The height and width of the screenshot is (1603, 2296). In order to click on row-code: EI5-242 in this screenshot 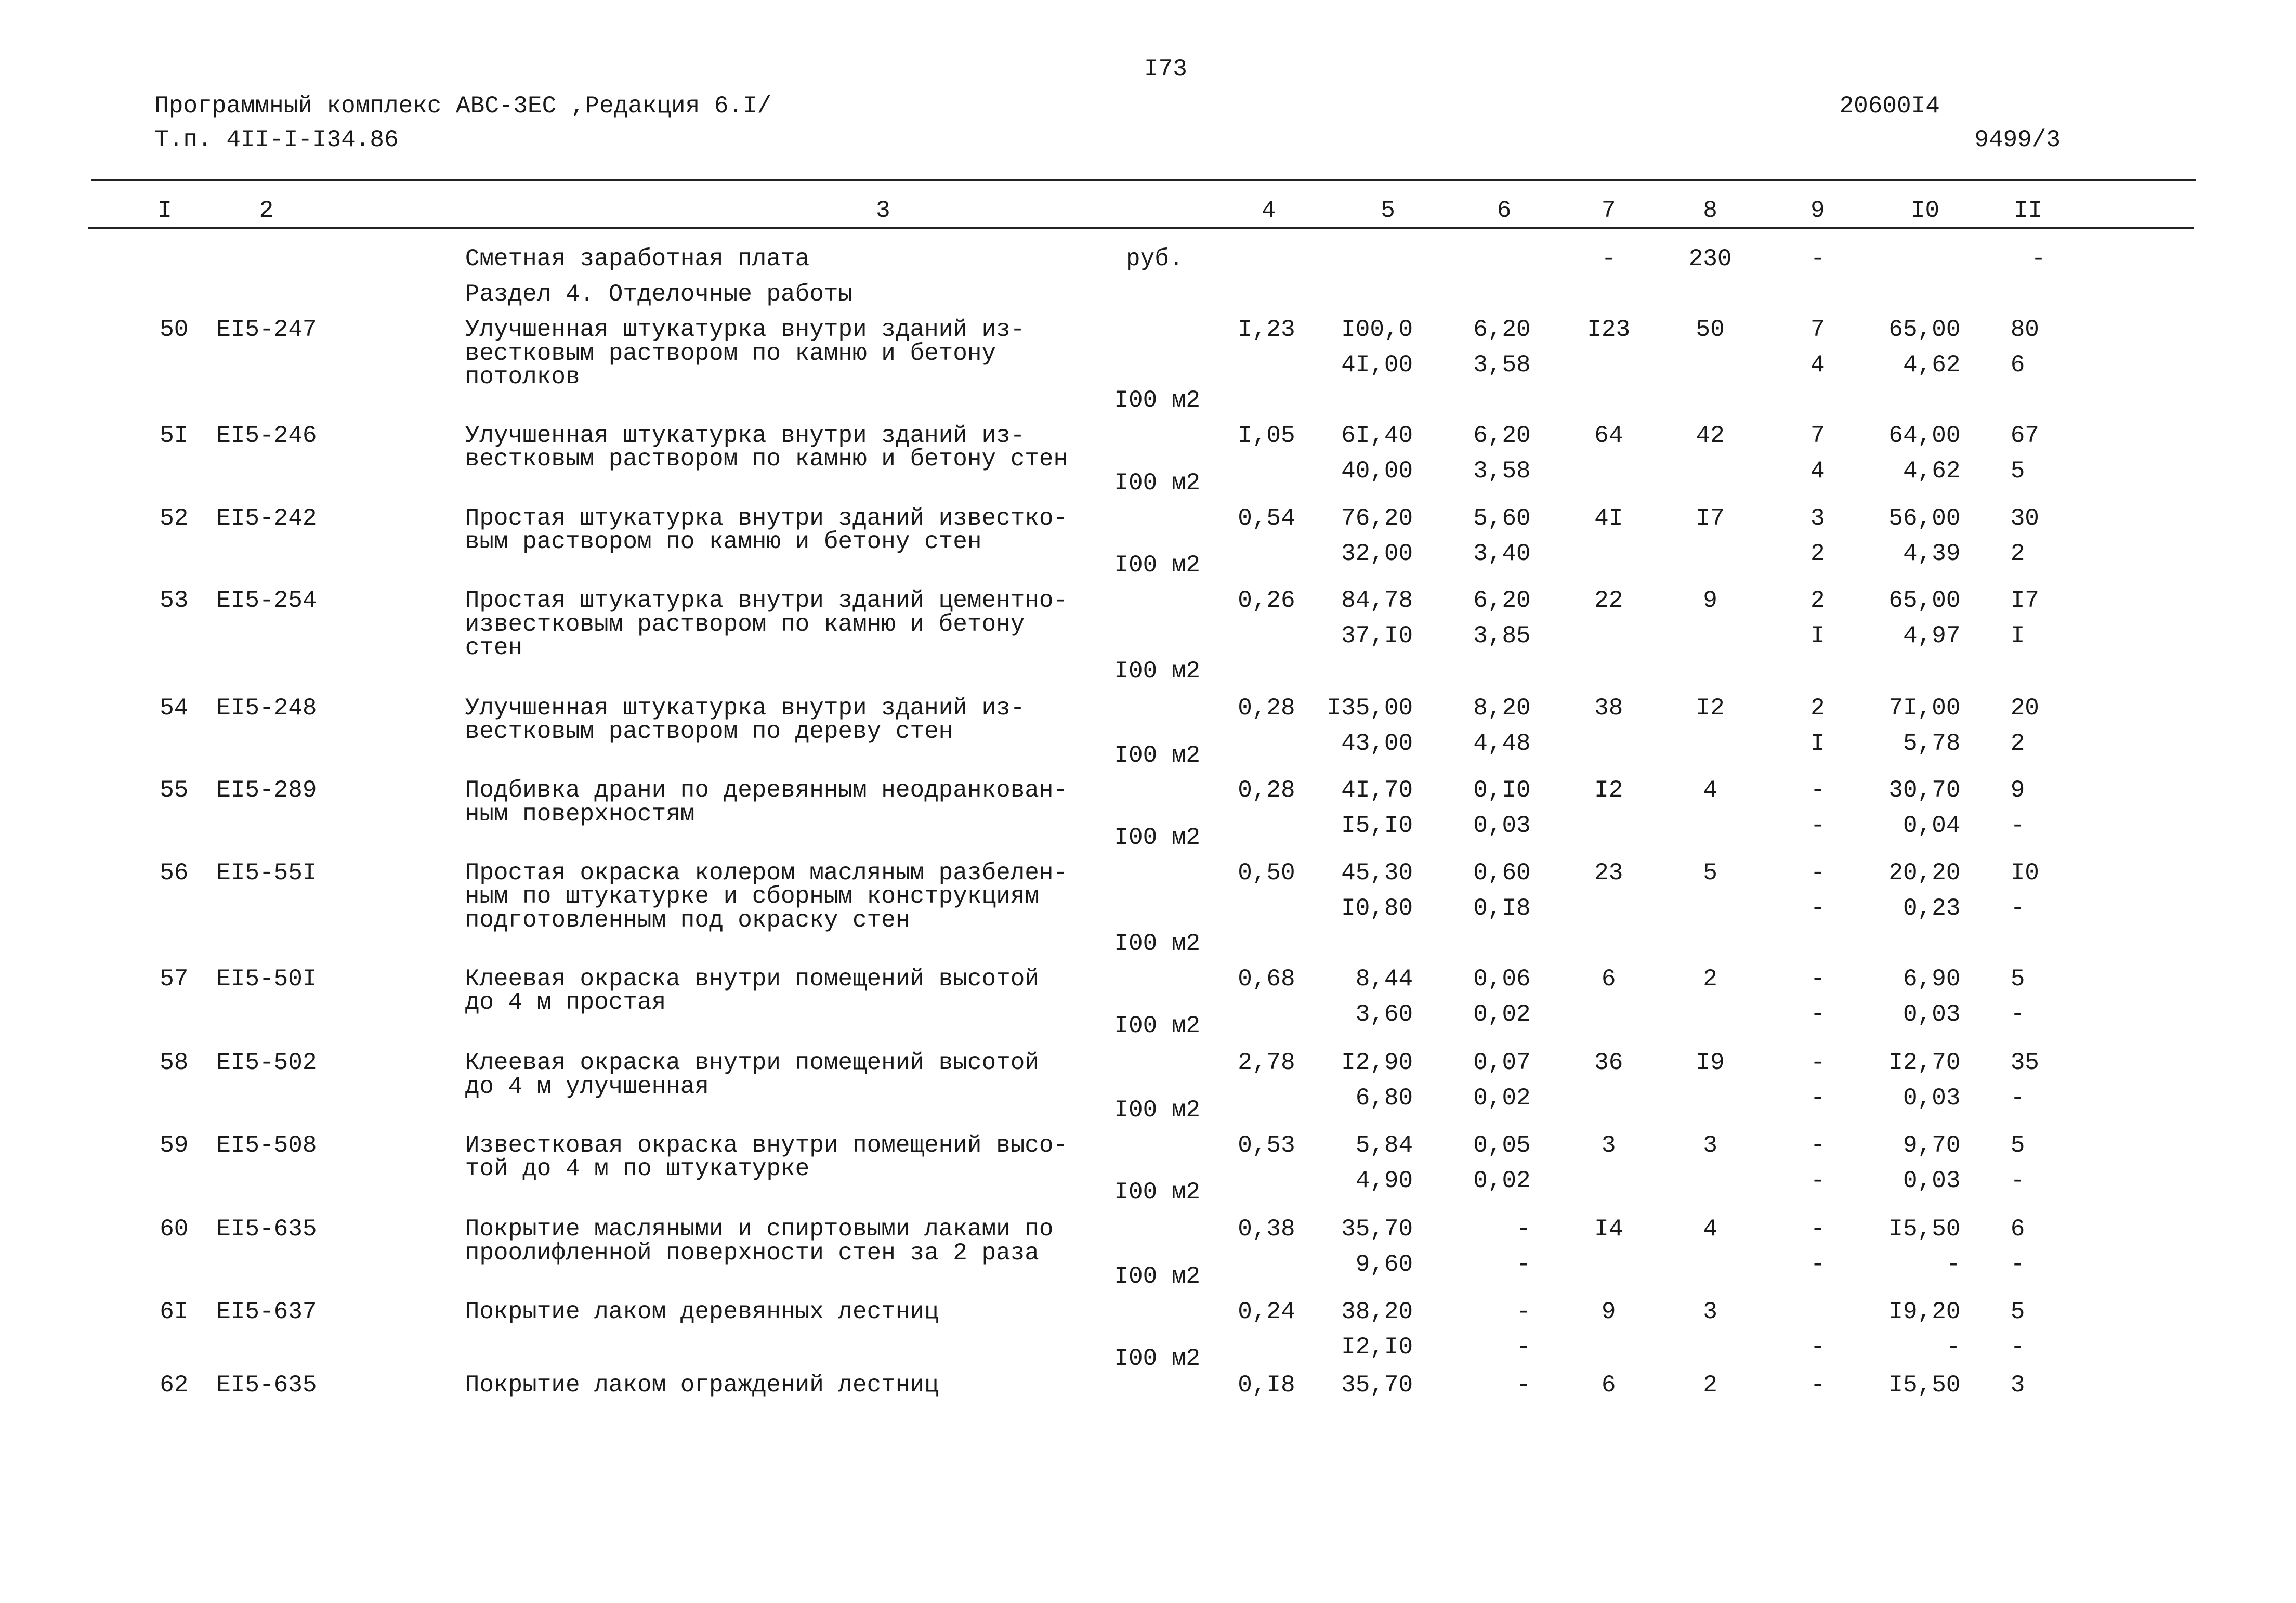, I will do `click(266, 518)`.